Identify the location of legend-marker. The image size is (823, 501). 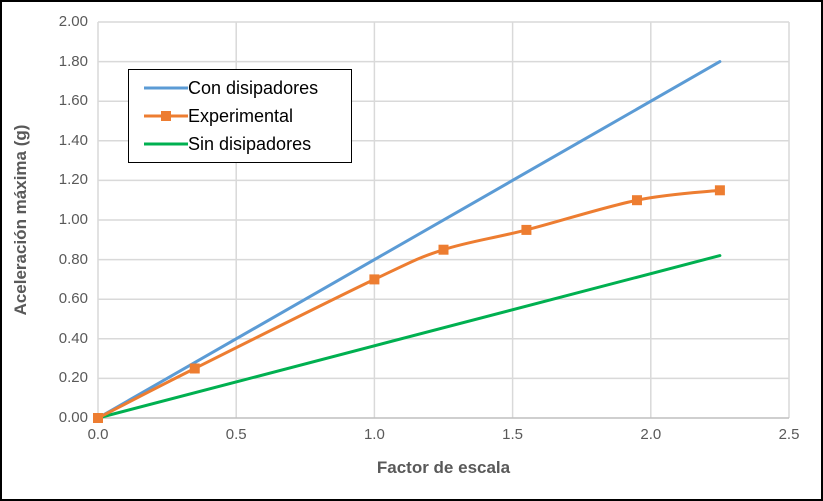
(166, 116).